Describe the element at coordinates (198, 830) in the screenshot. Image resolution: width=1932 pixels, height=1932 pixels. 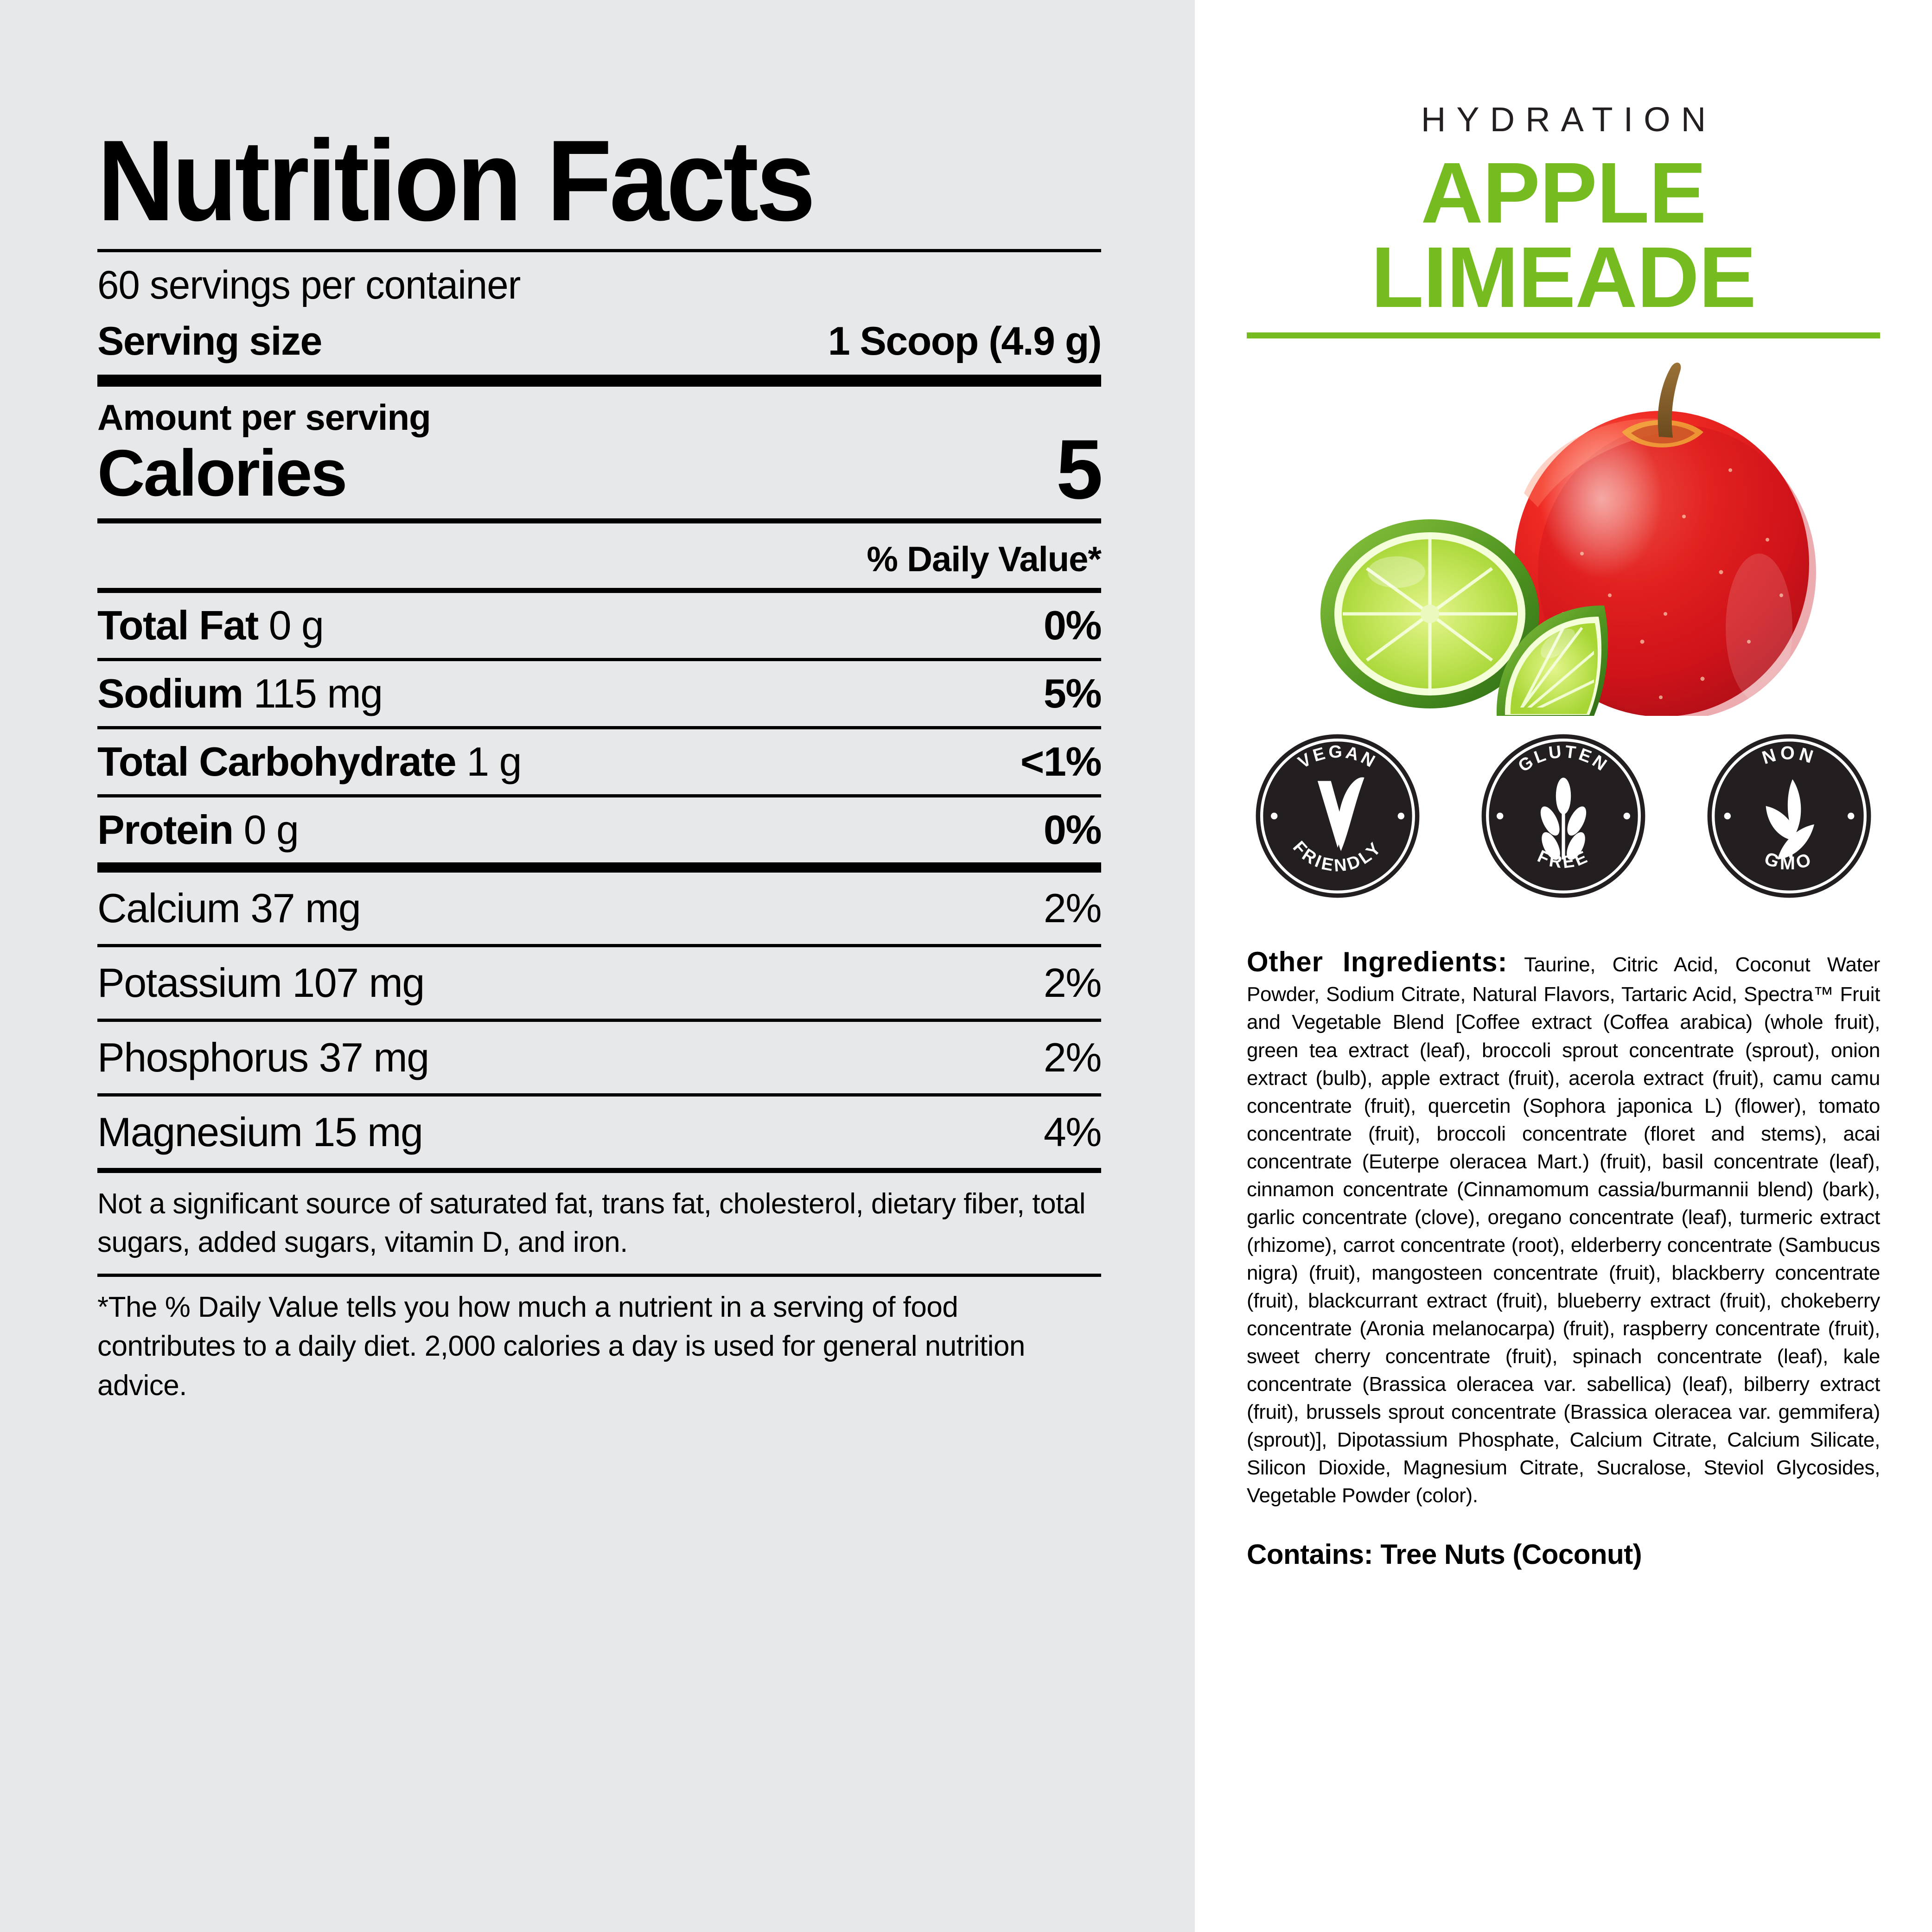
I see `nutrient-name: Protein 0 g` at that location.